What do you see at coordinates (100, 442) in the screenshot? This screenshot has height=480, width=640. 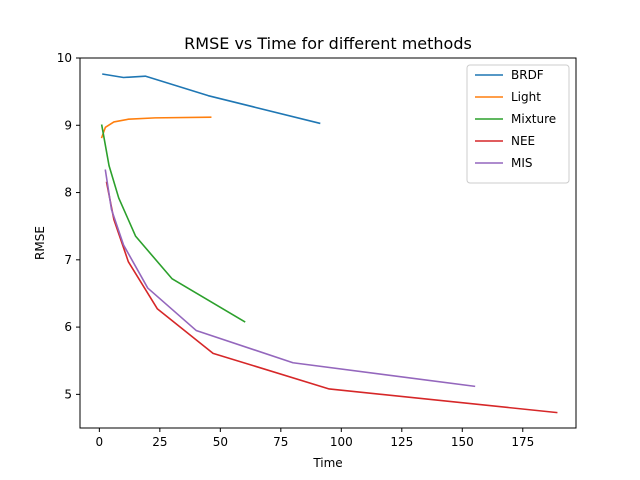 I see `x-tick-label: 0` at bounding box center [100, 442].